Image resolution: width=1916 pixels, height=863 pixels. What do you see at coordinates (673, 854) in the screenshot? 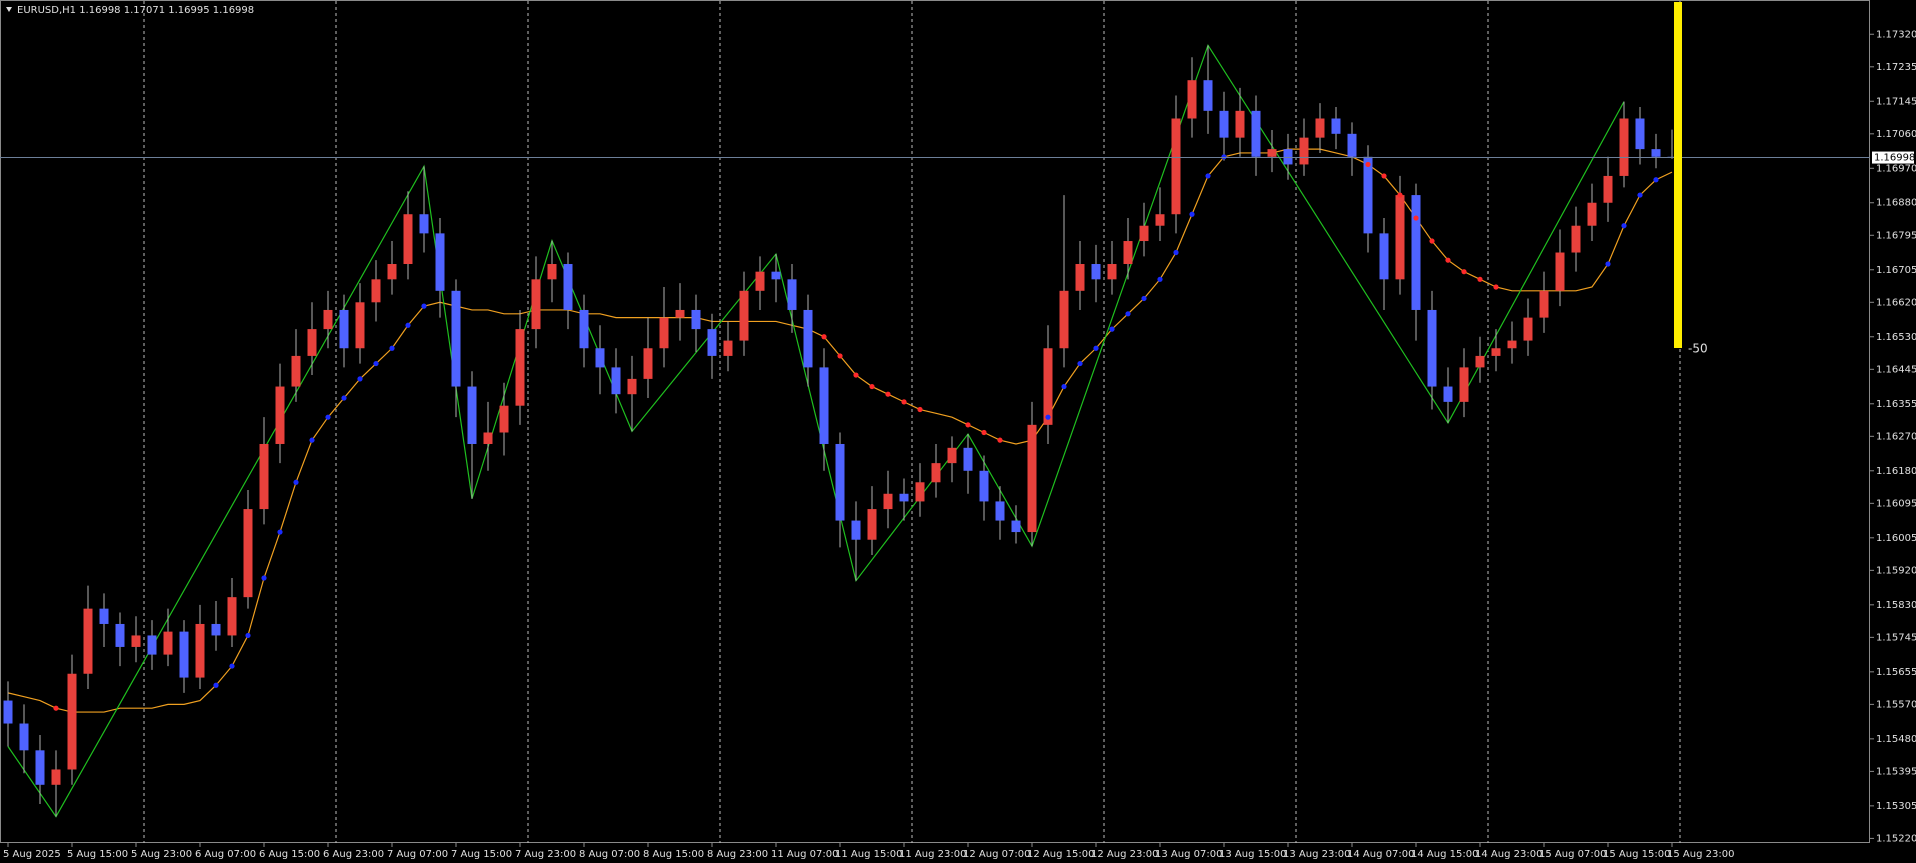
I see `x-tick-label: 8 Aug 15:00` at bounding box center [673, 854].